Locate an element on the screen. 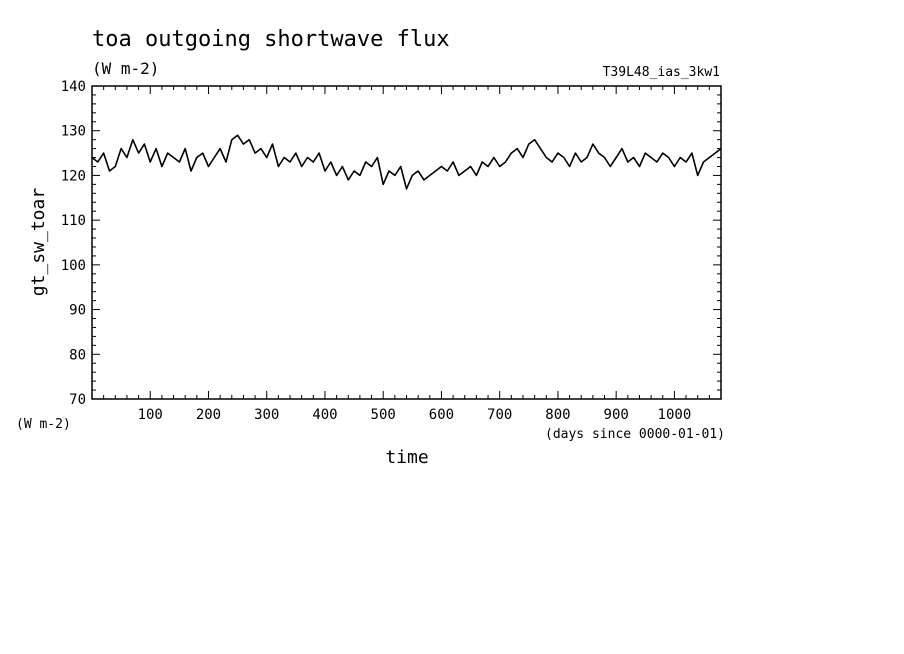 The width and height of the screenshot is (904, 654). y-axis-units: (W m-2) is located at coordinates (43, 424).